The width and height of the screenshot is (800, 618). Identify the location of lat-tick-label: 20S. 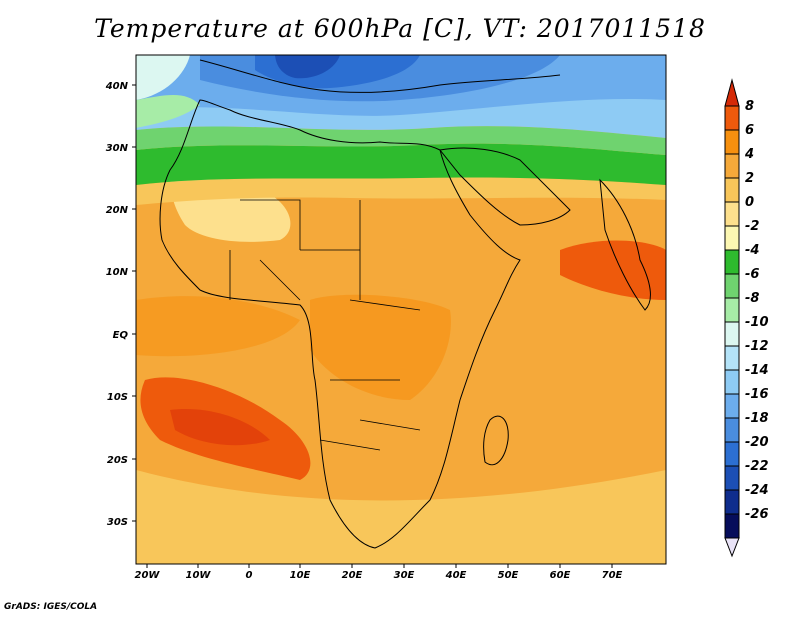
(117, 460).